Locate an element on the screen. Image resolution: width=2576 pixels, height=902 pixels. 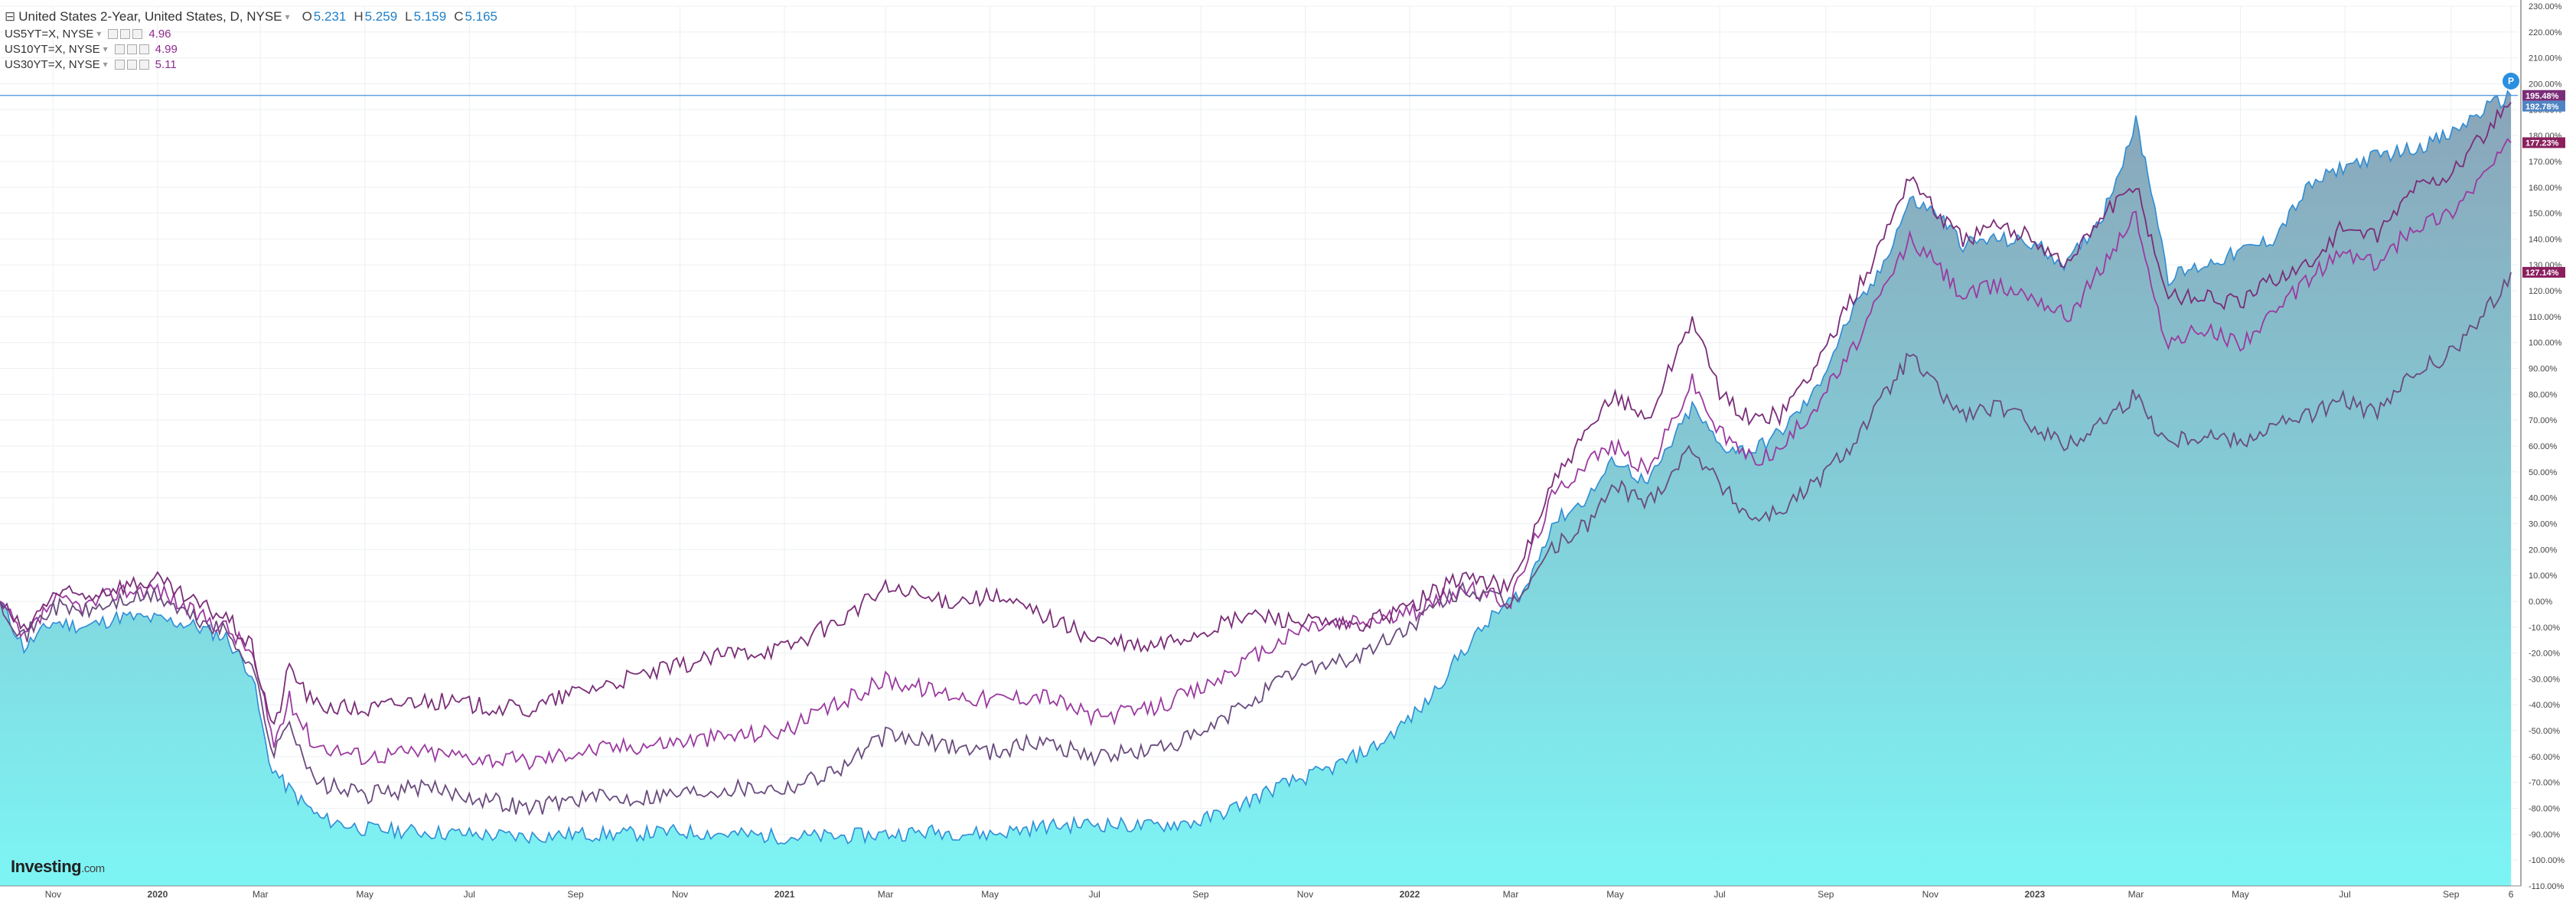
y-tick-label: 160.00% is located at coordinates (2545, 188).